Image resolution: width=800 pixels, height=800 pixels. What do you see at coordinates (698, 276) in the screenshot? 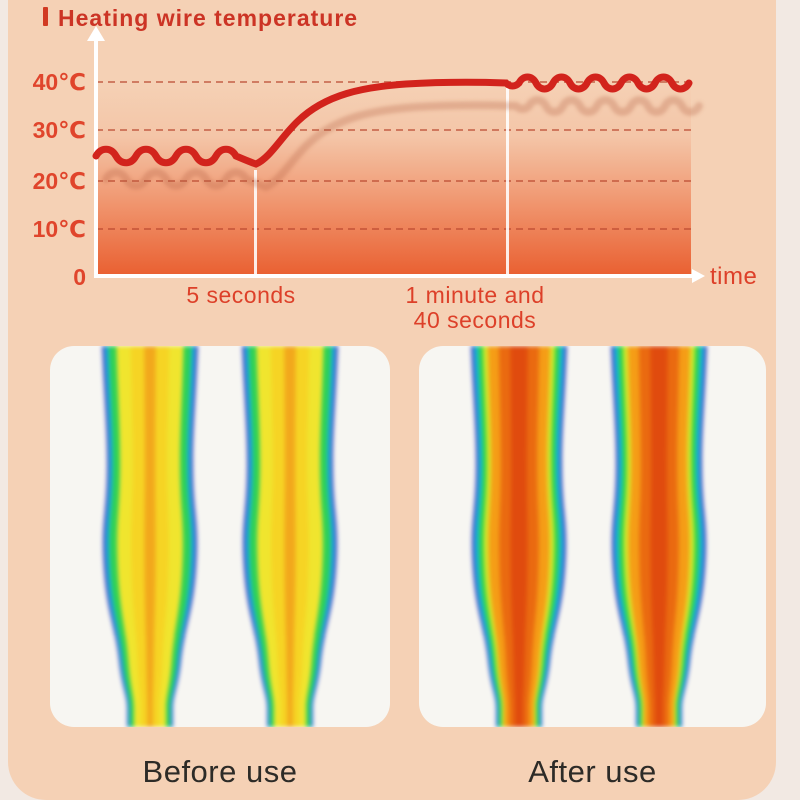
I see `x-axis-arrow-icon` at bounding box center [698, 276].